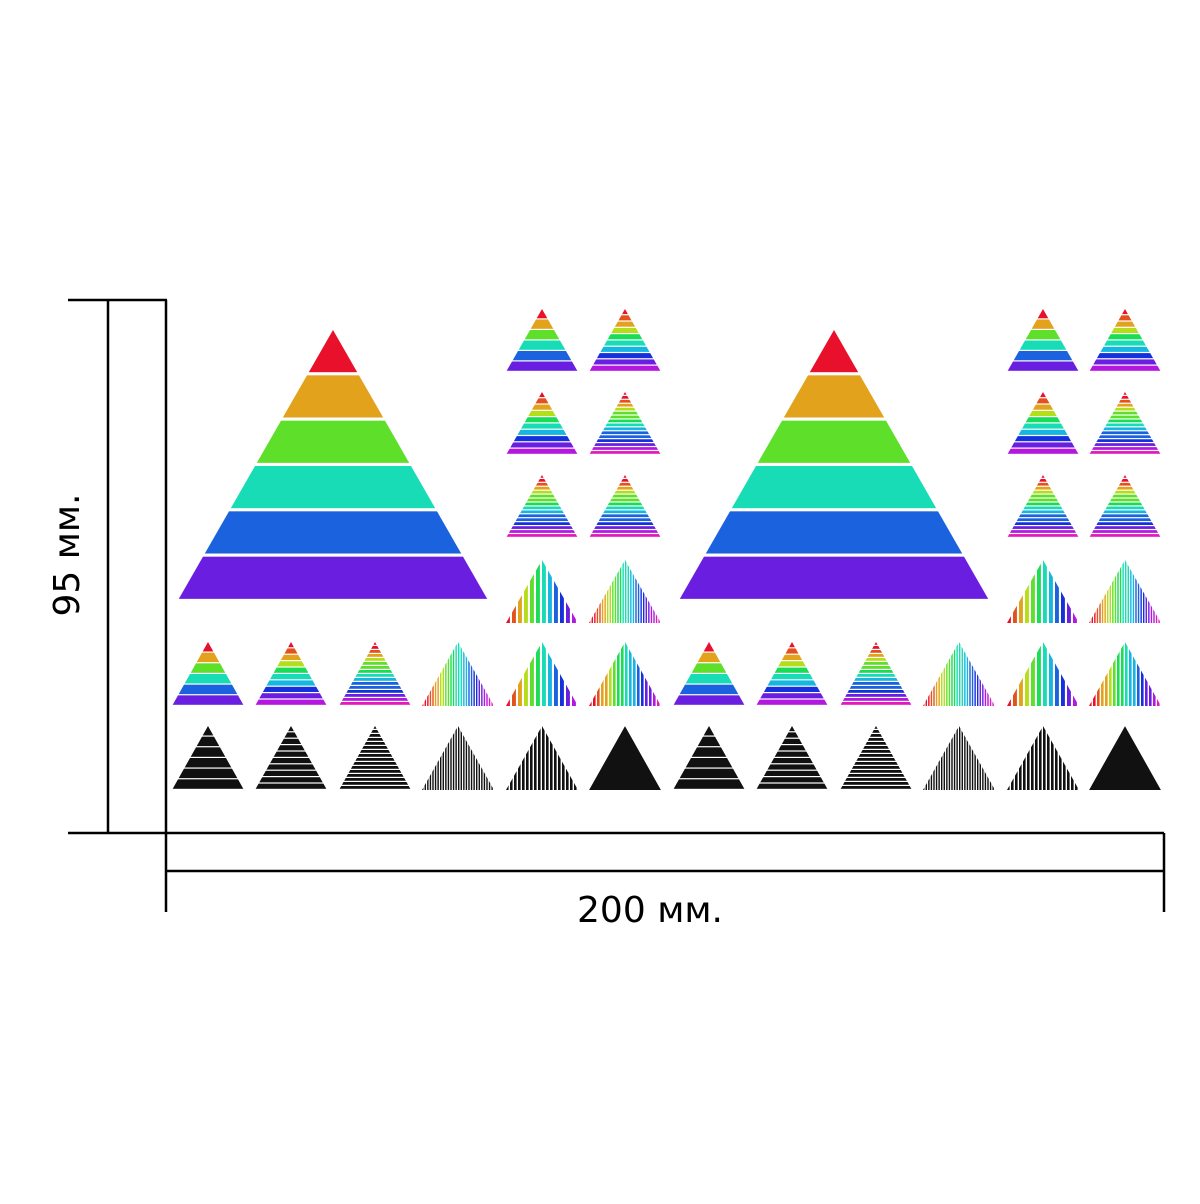 This screenshot has width=1200, height=1204. Describe the element at coordinates (834, 464) in the screenshot. I see `large-pyramid-right` at that location.